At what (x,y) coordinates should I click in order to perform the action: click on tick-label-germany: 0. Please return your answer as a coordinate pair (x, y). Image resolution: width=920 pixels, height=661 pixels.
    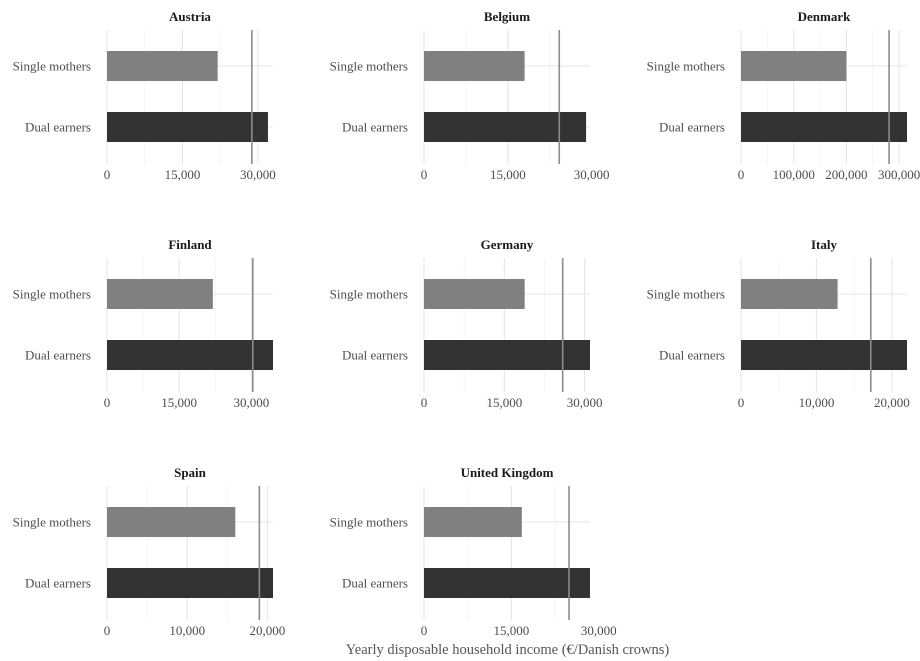
    Looking at the image, I should click on (424, 402).